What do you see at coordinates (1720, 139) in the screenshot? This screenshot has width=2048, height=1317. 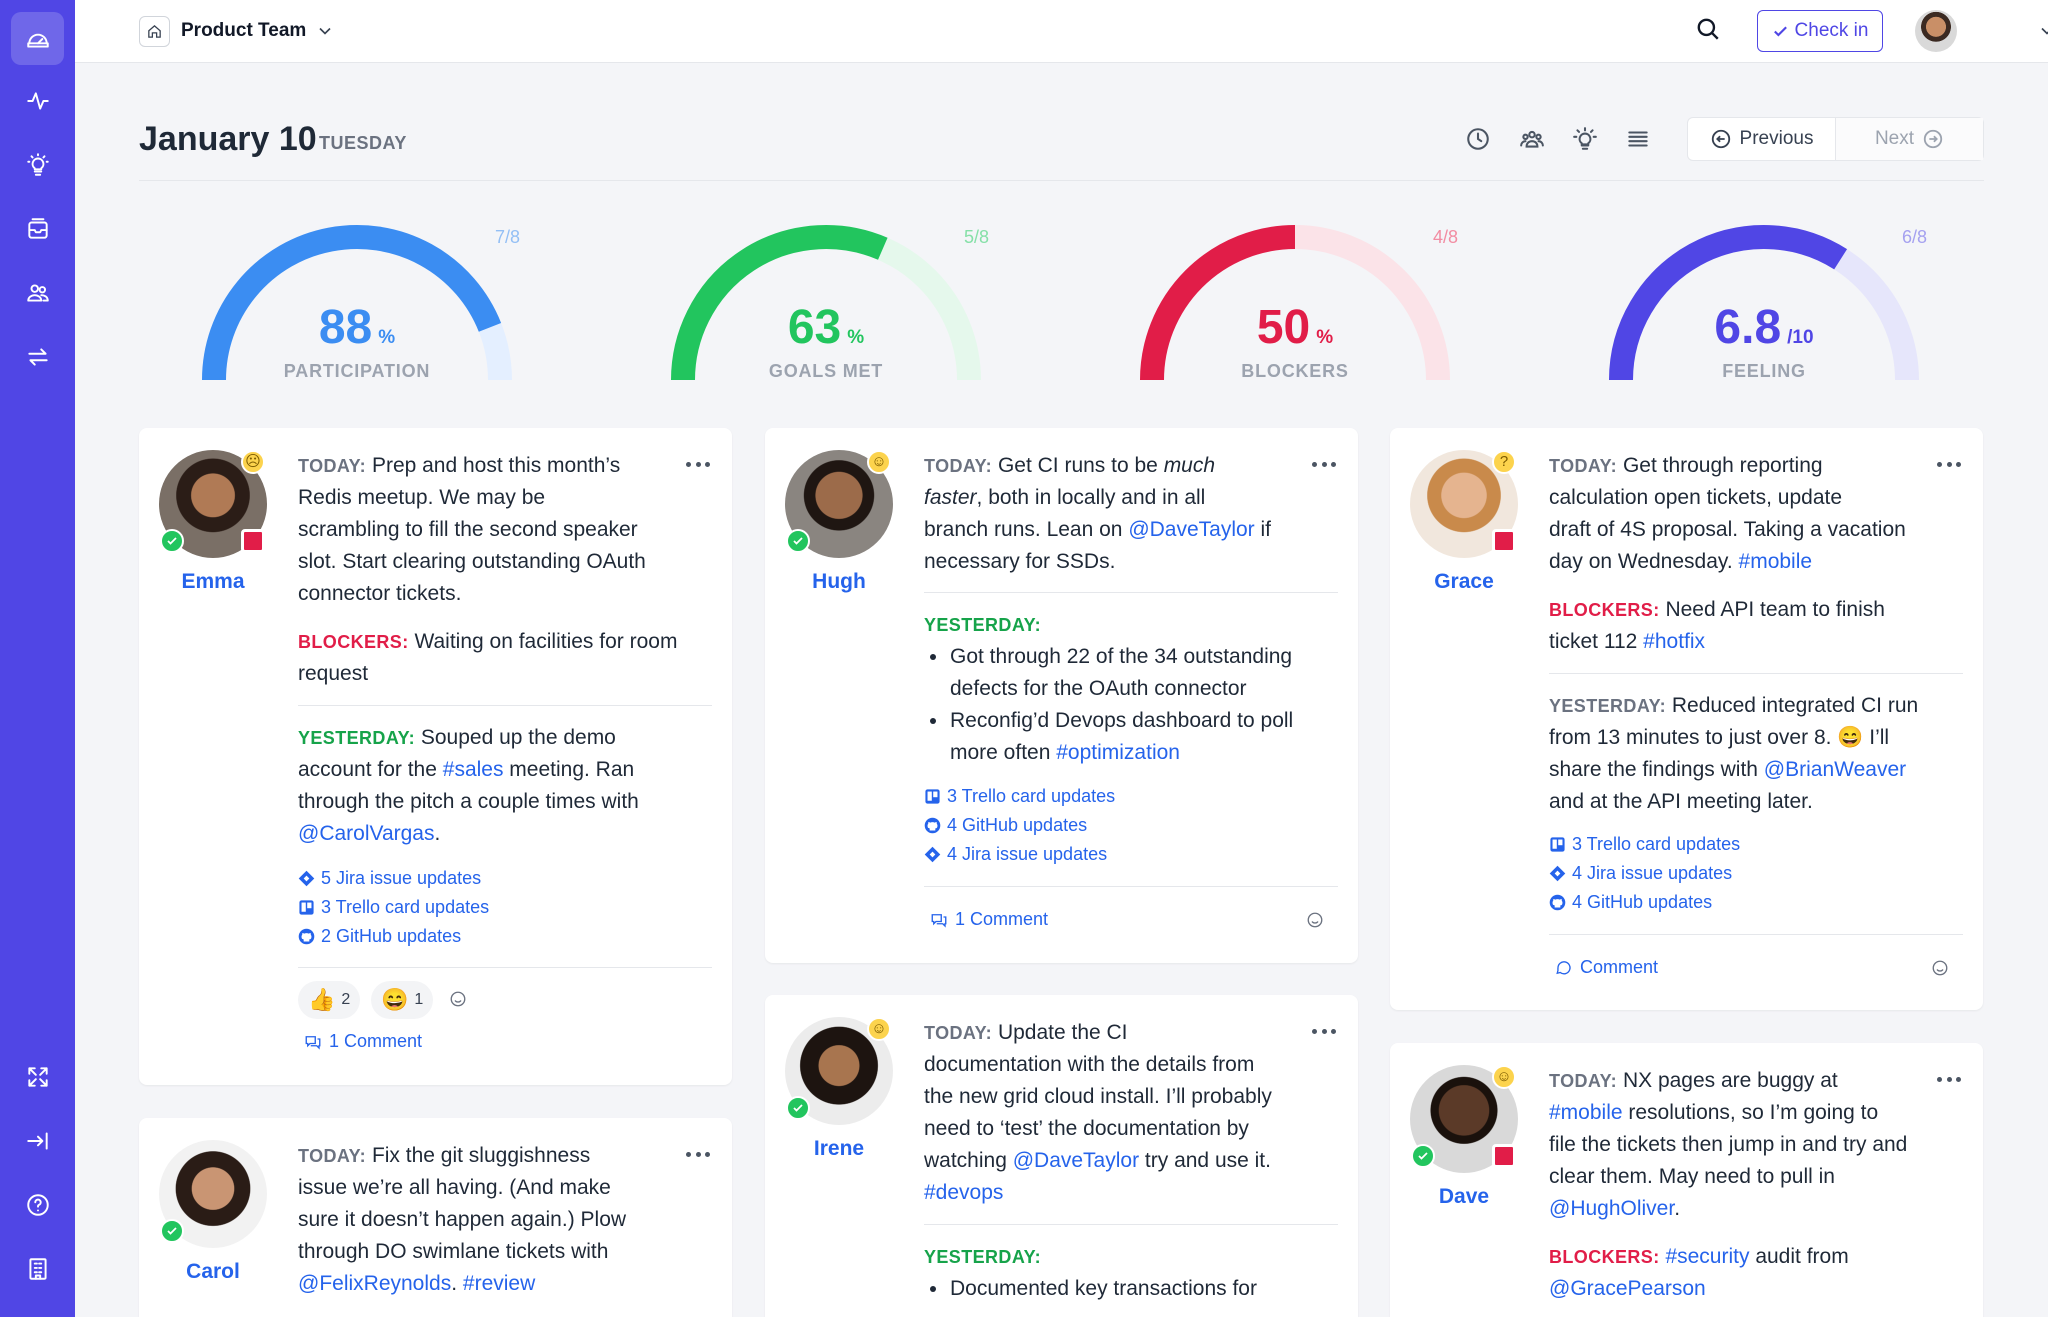 I see `arrow-left-icon` at bounding box center [1720, 139].